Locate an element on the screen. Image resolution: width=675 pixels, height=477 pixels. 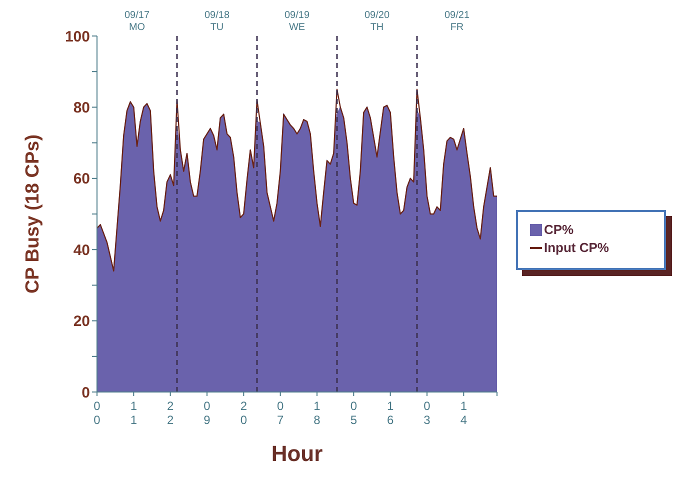
x-tick-label: 00 is located at coordinates (97, 413).